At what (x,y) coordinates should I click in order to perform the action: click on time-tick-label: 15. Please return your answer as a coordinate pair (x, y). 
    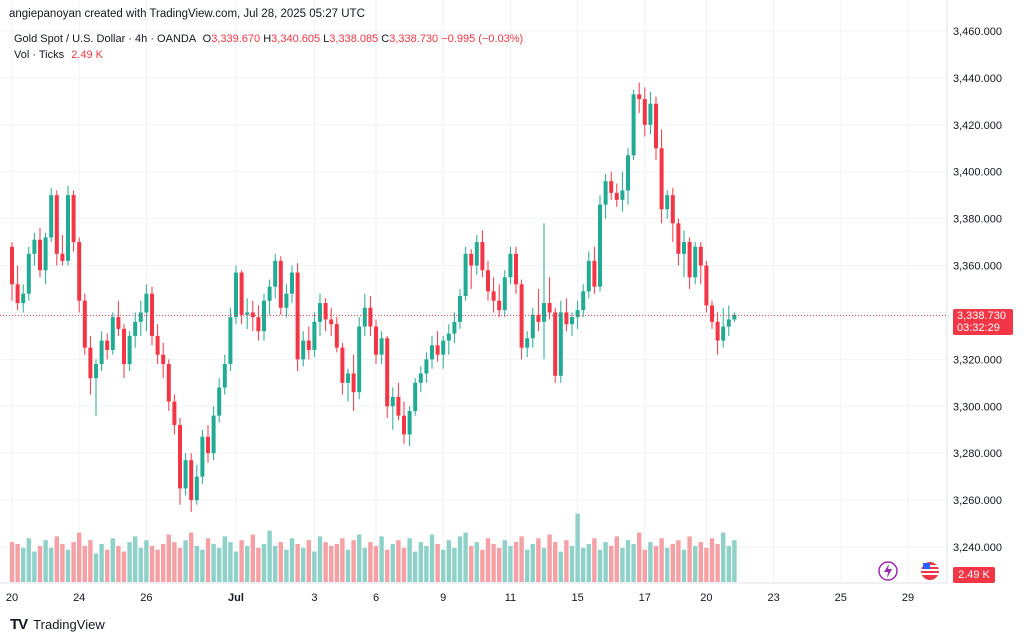
    Looking at the image, I should click on (577, 598).